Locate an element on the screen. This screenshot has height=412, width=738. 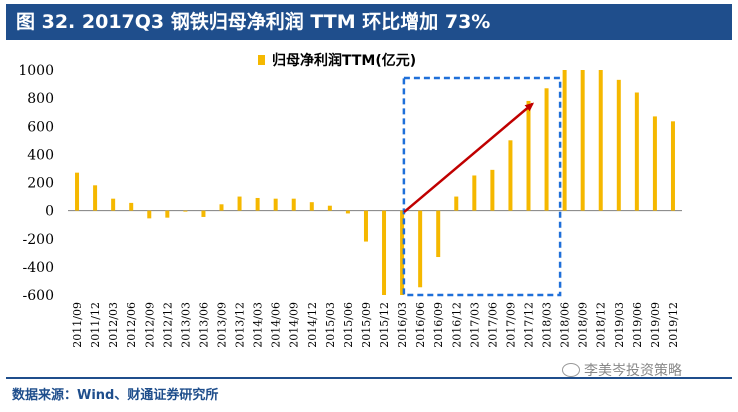
y-tick-label: 1000 is located at coordinates (36, 71).